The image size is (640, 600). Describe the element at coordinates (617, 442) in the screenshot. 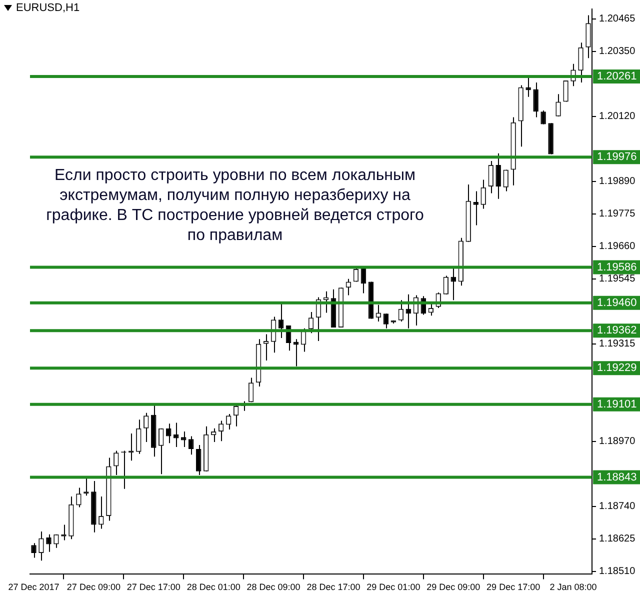

I see `y-tick-label: 1.18970` at that location.